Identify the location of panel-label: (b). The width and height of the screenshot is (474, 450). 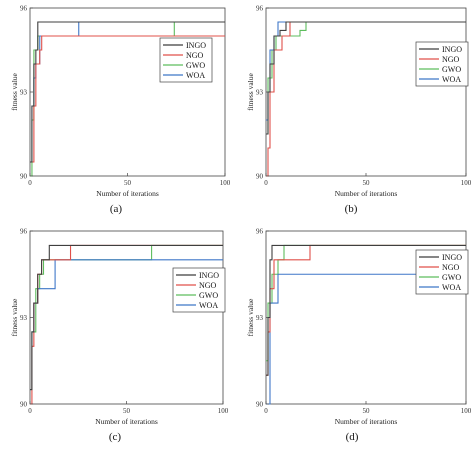
(351, 209).